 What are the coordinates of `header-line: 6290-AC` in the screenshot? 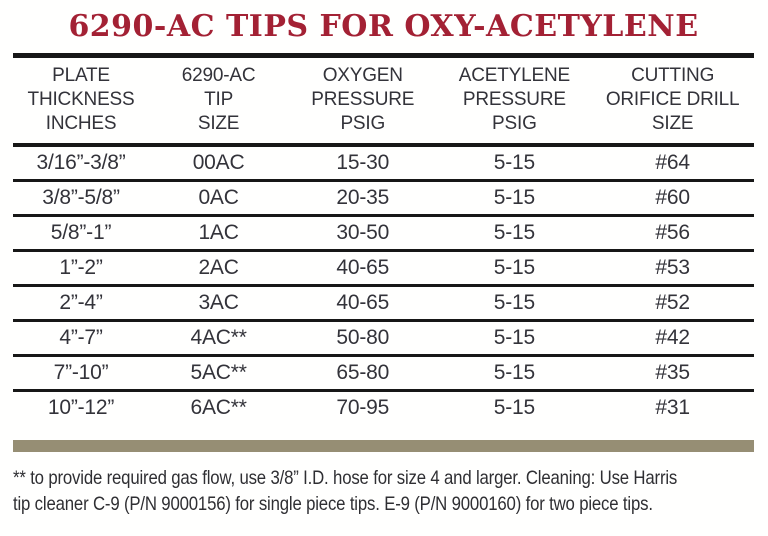 It's located at (218, 75).